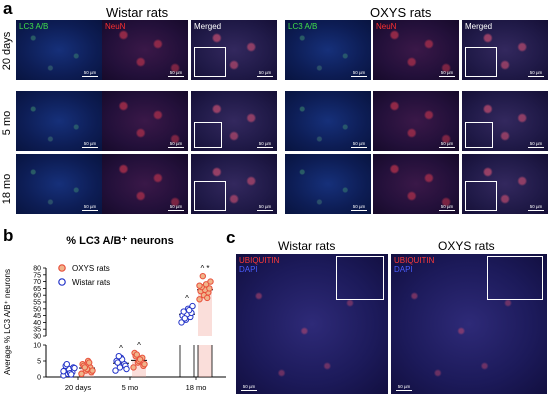 This screenshot has width=550, height=404. What do you see at coordinates (466, 246) in the screenshot?
I see `panel-c-oxys-title: OXYS rats` at bounding box center [466, 246].